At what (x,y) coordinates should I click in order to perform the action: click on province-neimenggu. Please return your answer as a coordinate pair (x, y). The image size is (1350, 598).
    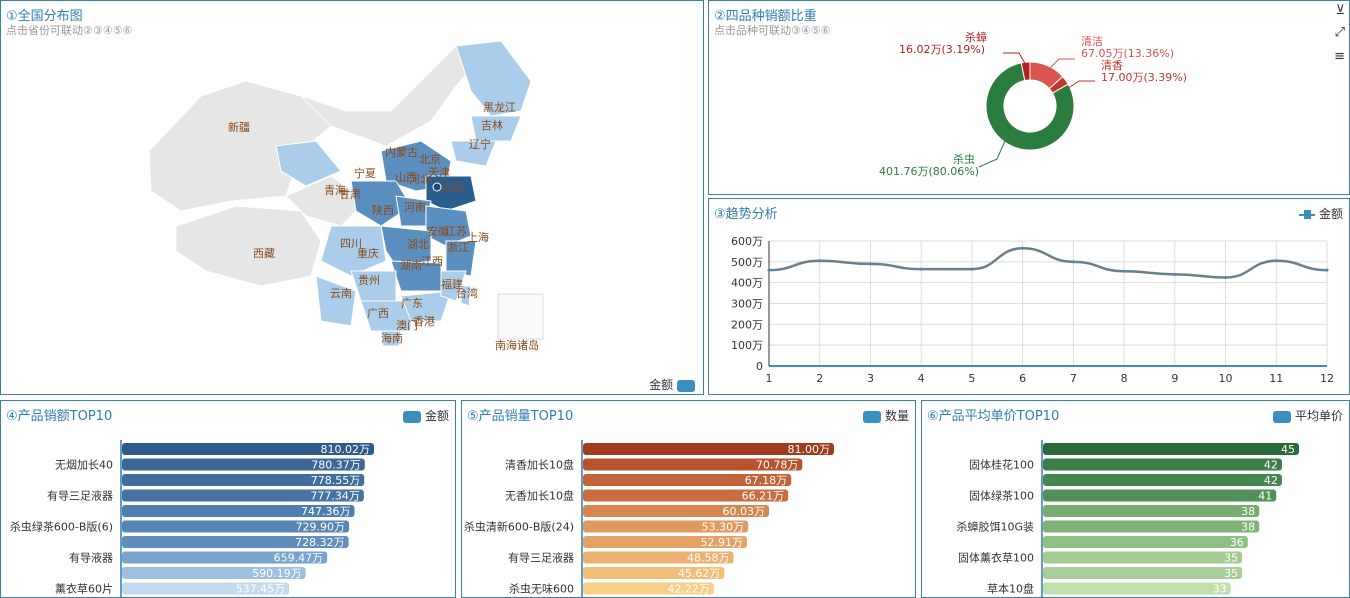
    Looking at the image, I should click on (393, 96).